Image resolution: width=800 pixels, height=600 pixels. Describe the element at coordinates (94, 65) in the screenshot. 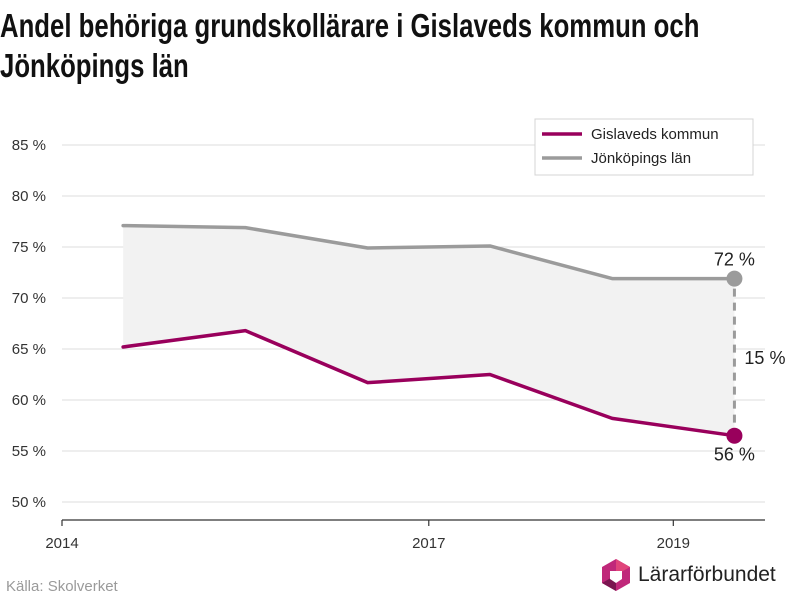

I see `title-line-2: Jönköpings län` at that location.